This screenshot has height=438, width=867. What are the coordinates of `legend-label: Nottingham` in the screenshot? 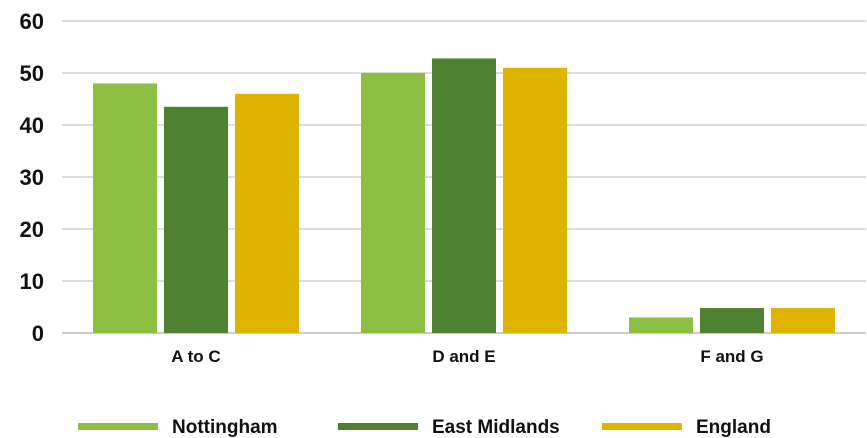 It's located at (225, 427).